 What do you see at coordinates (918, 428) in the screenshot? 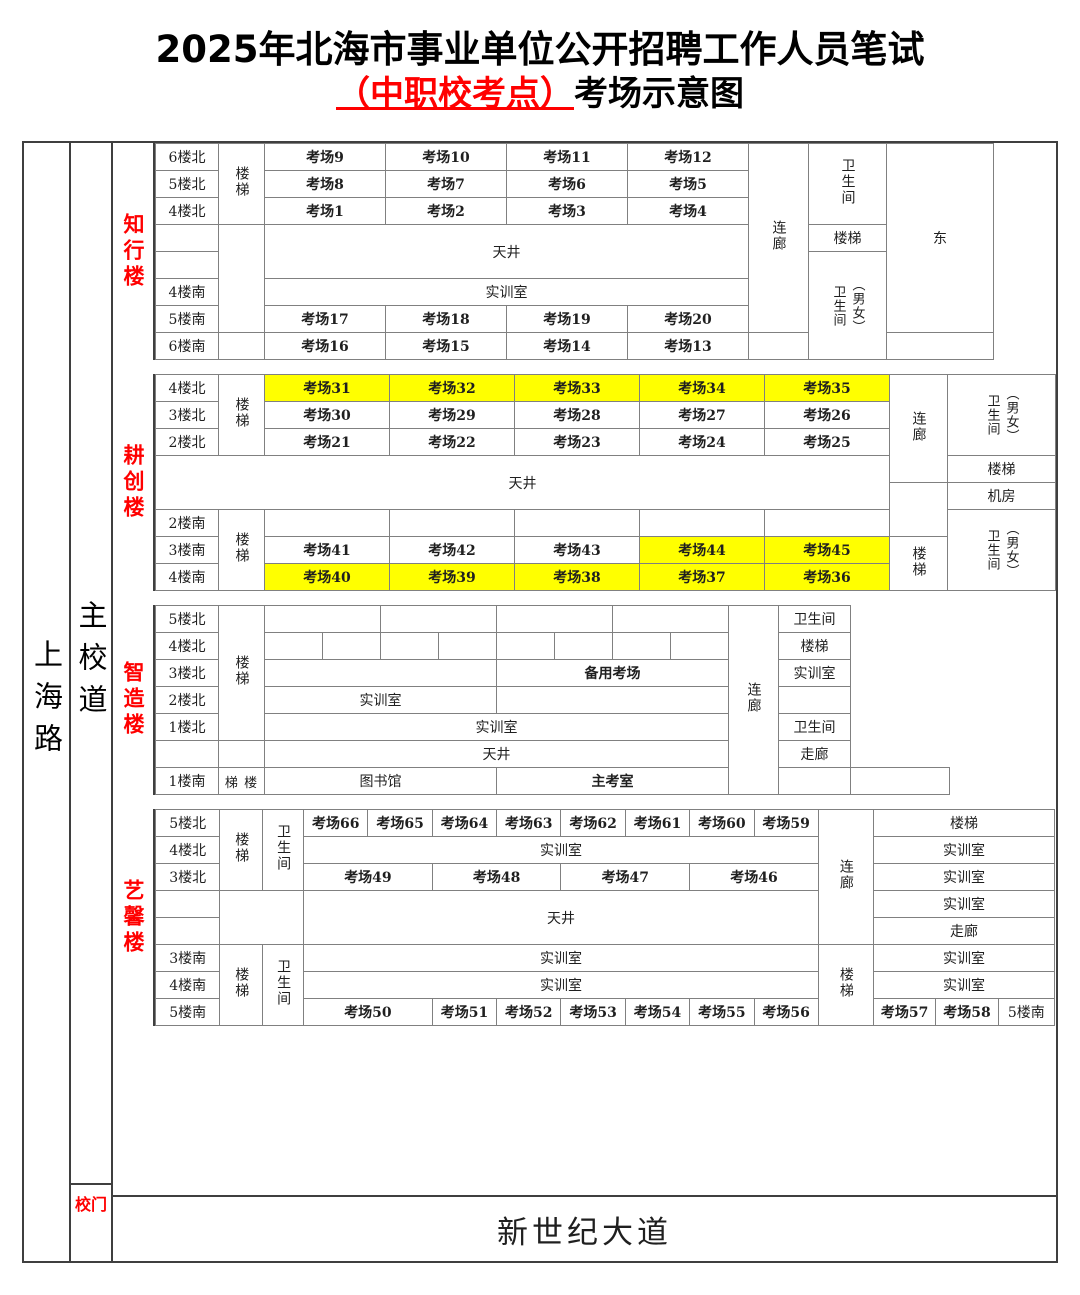
I see `corridor-cell: 连廊` at bounding box center [918, 428].